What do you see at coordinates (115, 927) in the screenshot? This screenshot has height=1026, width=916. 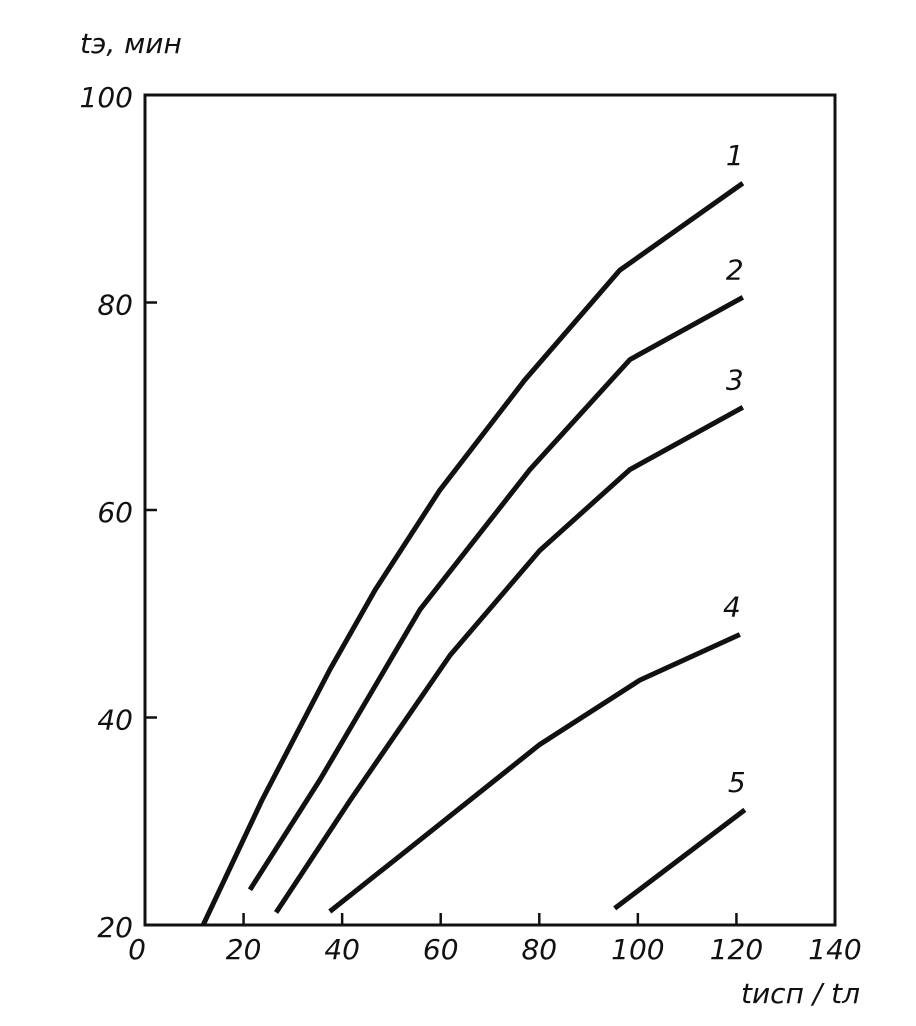 I see `y-tick-label: 20` at bounding box center [115, 927].